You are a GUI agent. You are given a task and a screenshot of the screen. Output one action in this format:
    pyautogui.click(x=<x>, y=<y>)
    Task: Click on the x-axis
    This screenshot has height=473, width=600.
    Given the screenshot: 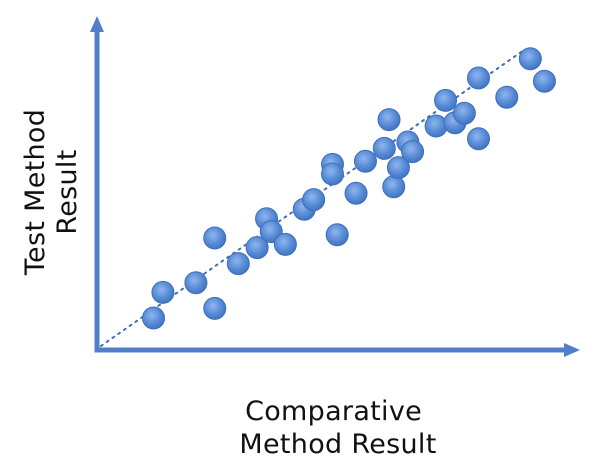 What is the action you would take?
    pyautogui.click(x=337, y=350)
    